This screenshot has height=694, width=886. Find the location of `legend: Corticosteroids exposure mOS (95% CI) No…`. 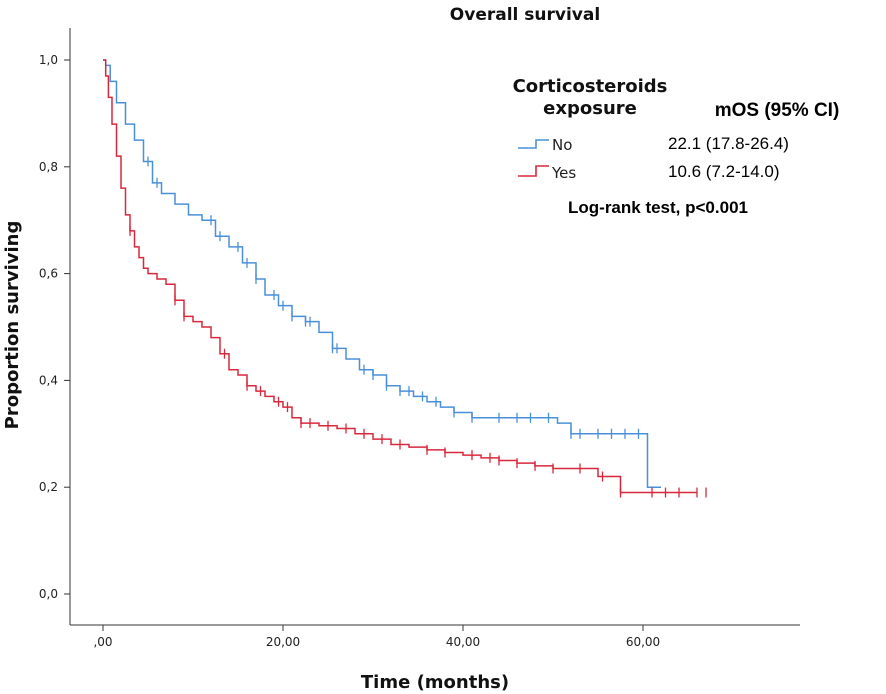

legend: Corticosteroids exposure mOS (95% CI) No… is located at coordinates (676, 146).